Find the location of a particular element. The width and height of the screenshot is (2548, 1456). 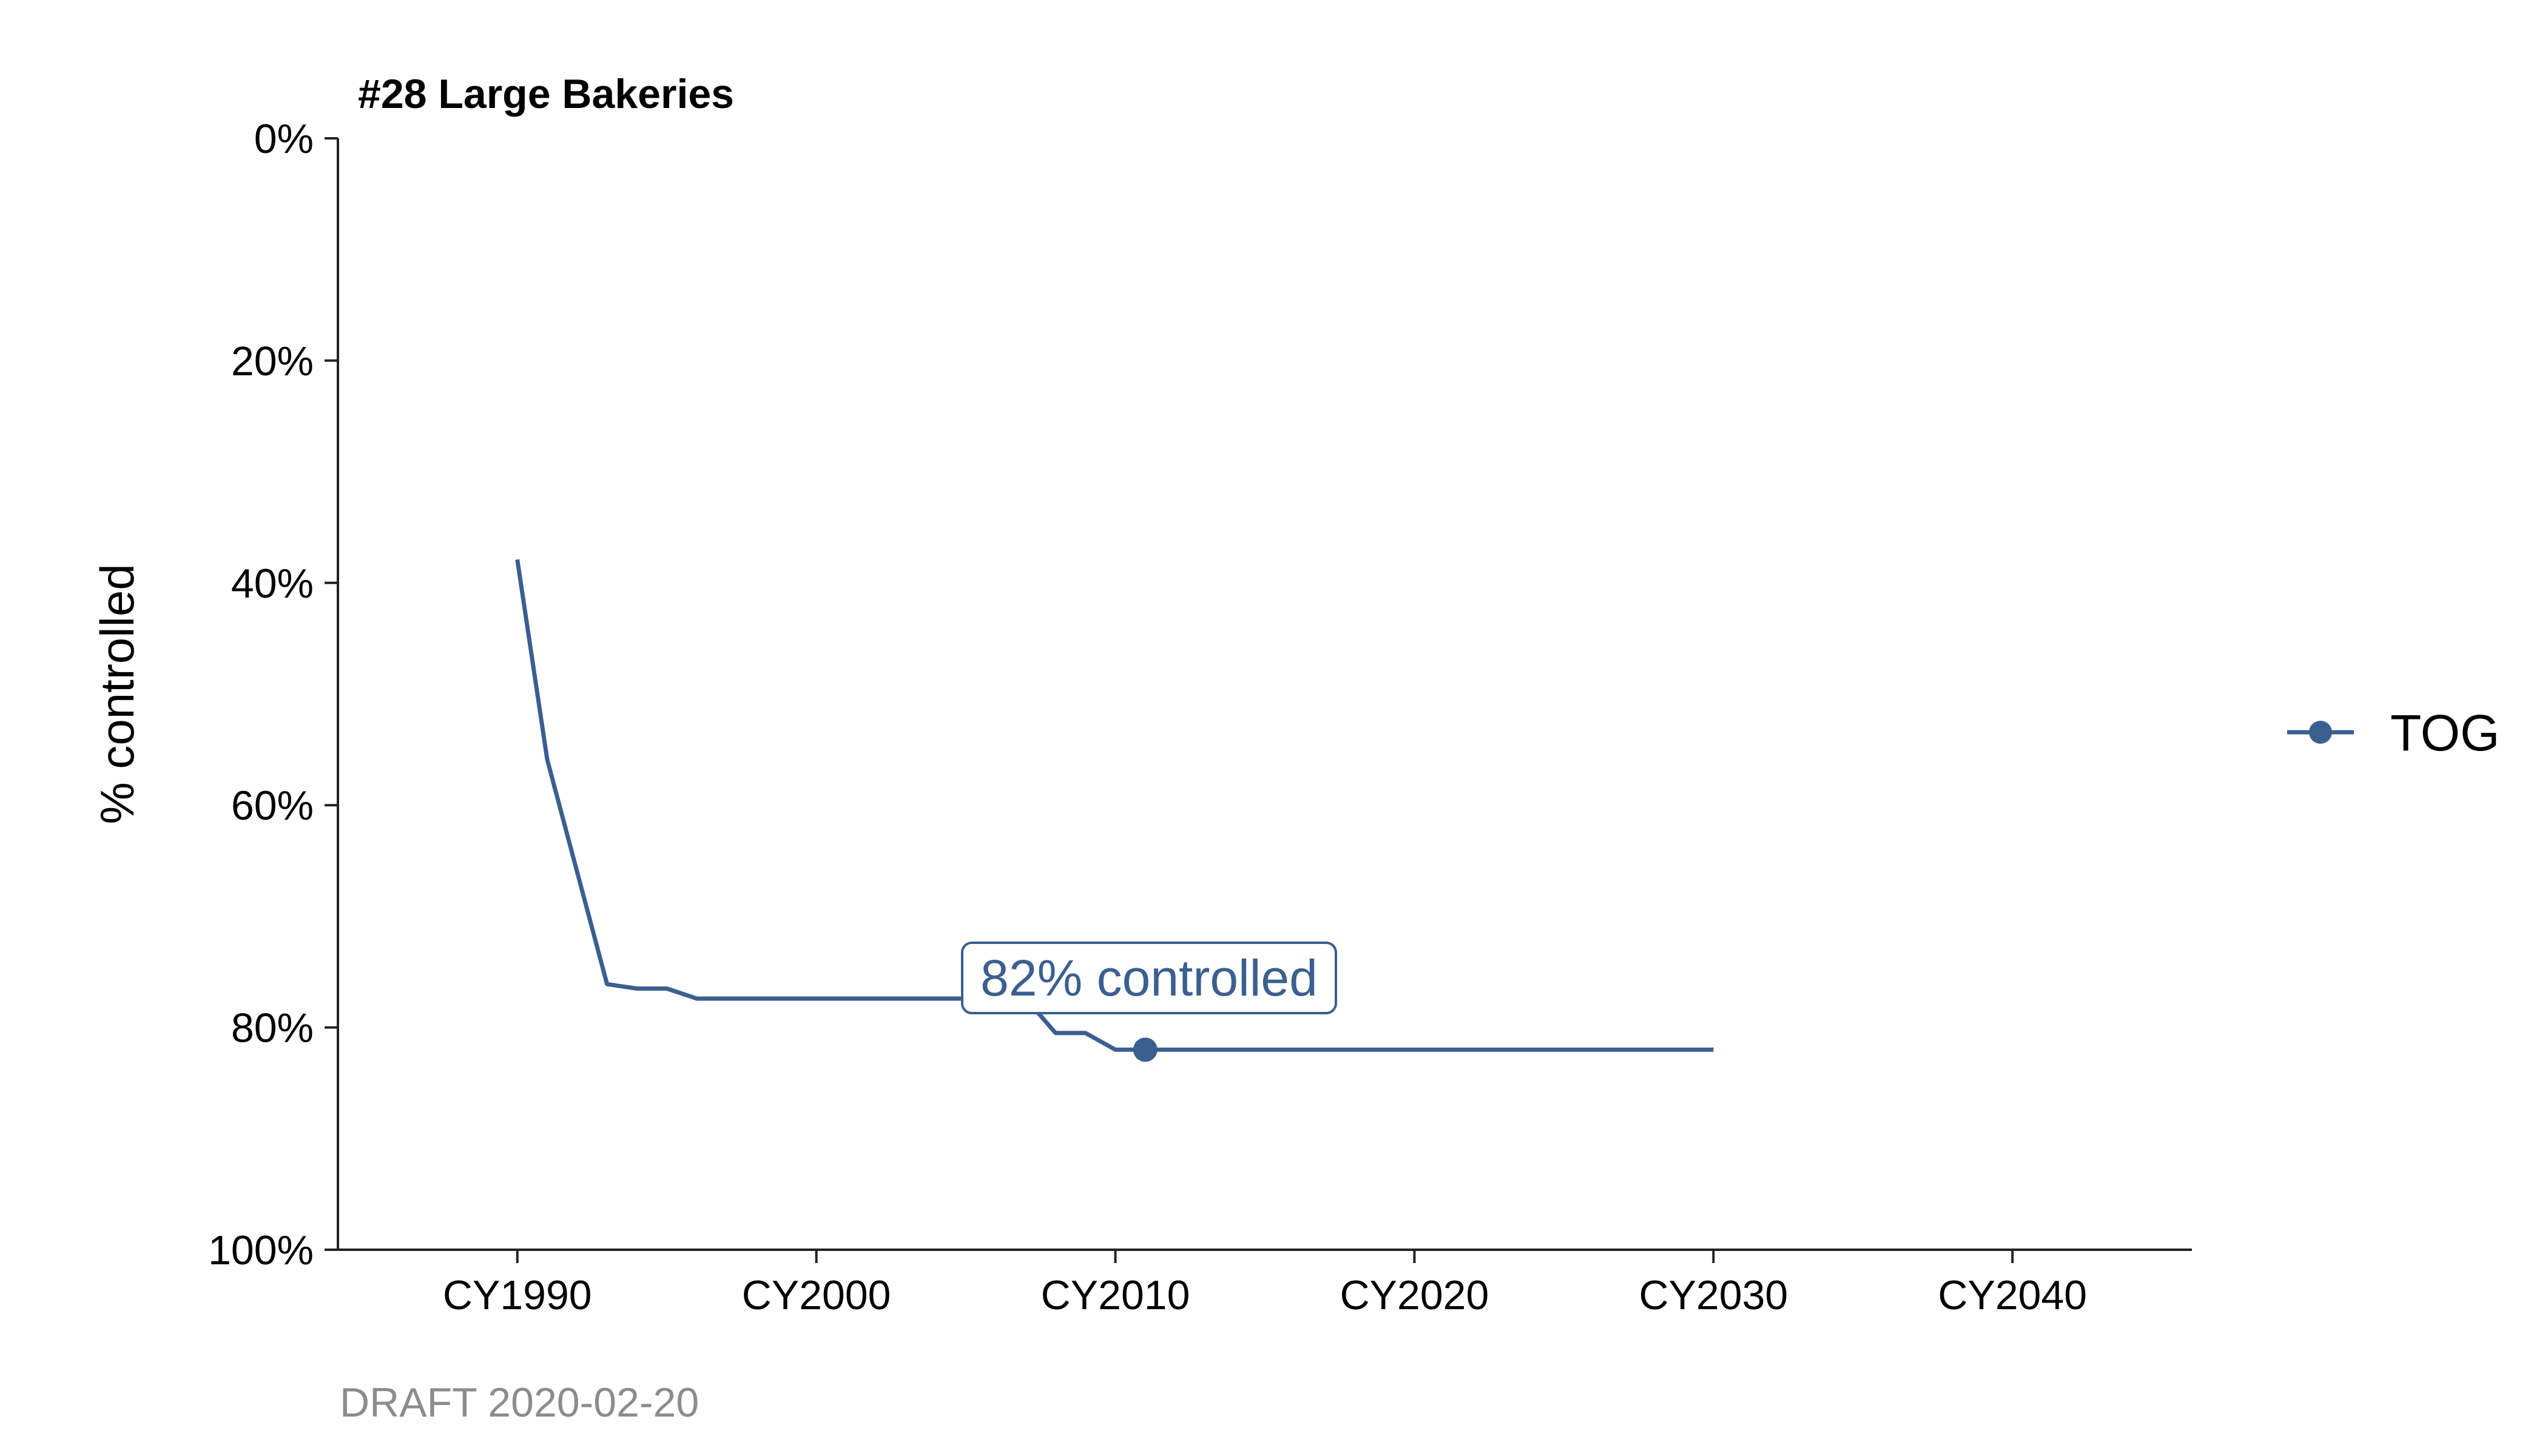

y-tick-label: 60% is located at coordinates (272, 806).